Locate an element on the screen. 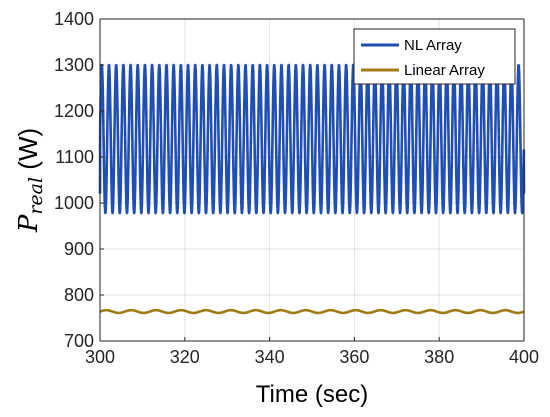  legend-label-nl-array: NL Array is located at coordinates (433, 45).